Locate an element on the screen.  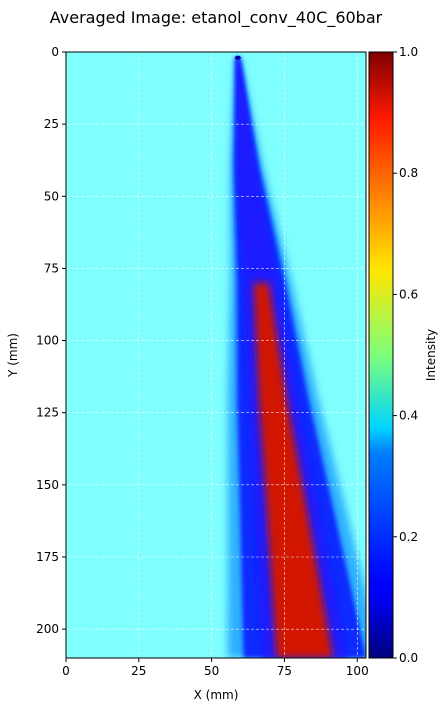
y-tick-label: 200 is located at coordinates (47, 629).